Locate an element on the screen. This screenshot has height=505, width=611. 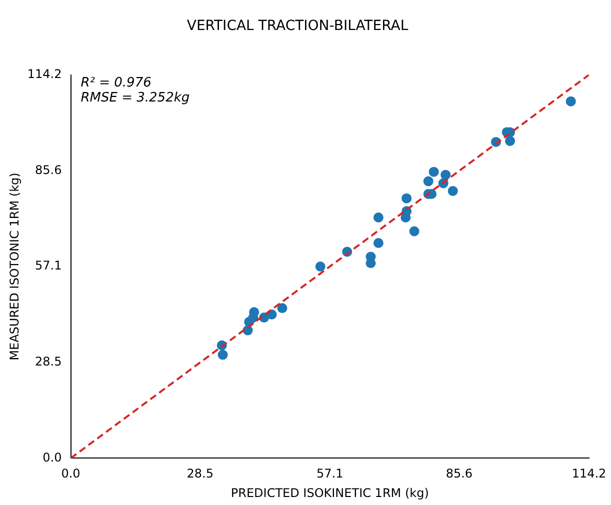
x-tick-label: 114.2 is located at coordinates (589, 473).